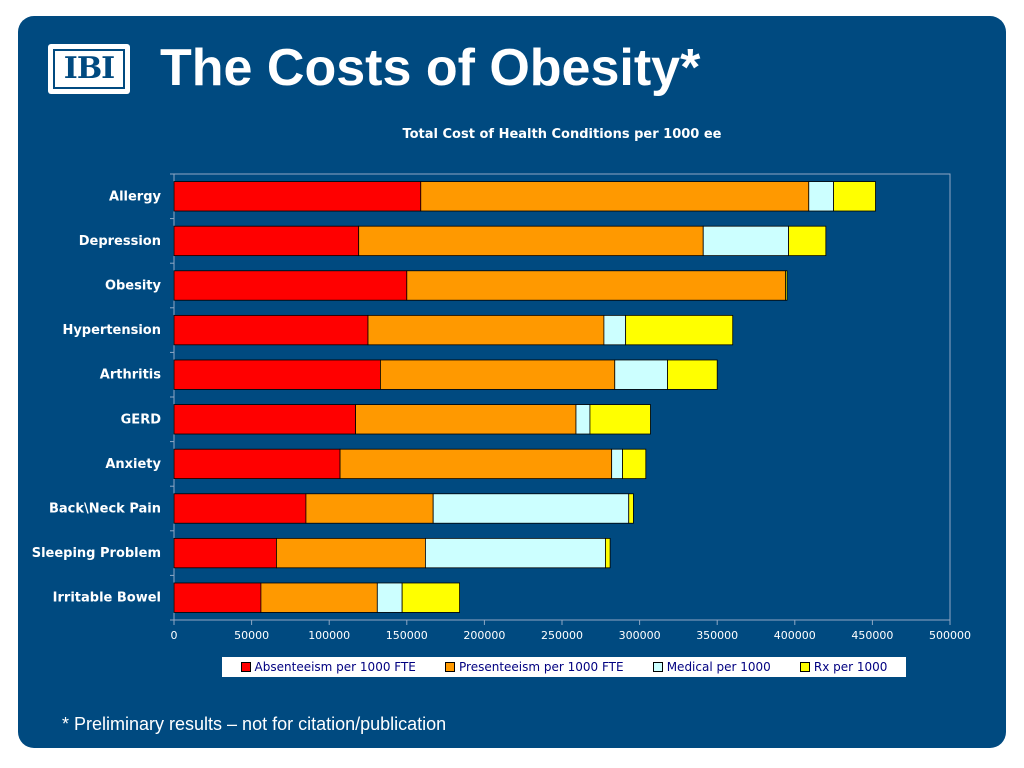 This screenshot has height=768, width=1024. I want to click on x-tick-label: 400000, so click(795, 635).